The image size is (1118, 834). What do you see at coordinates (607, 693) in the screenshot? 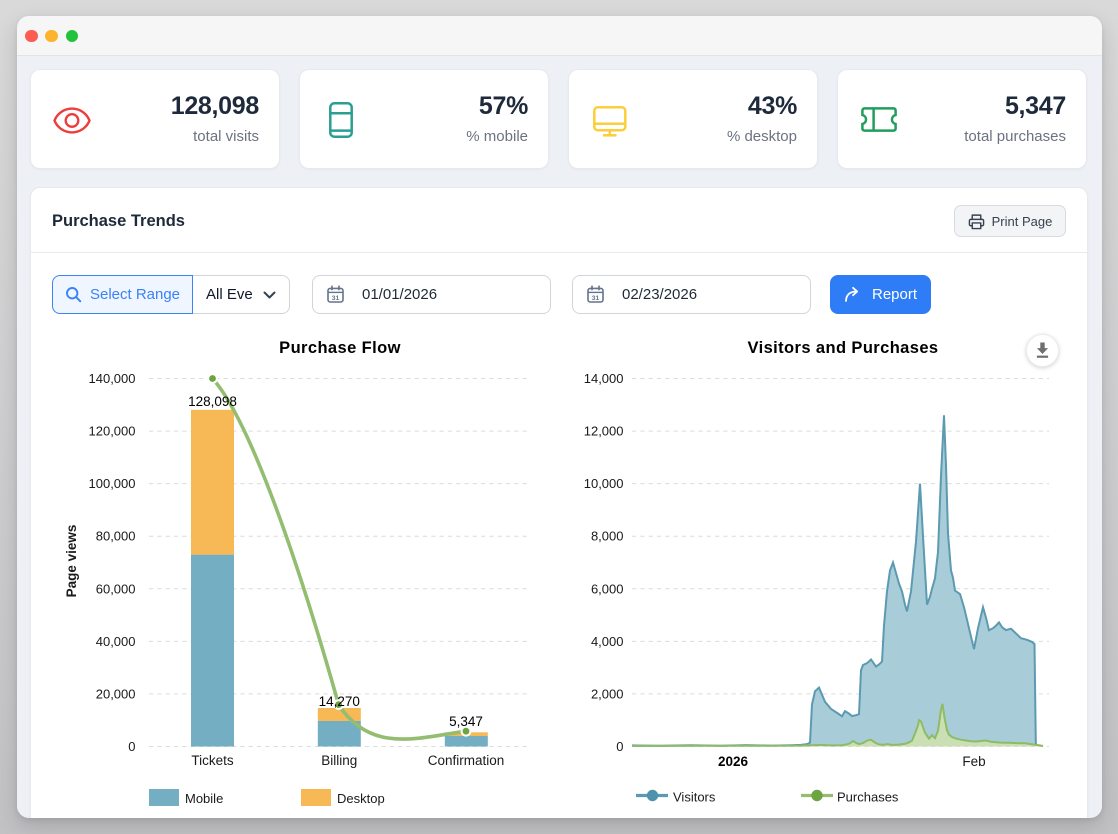
I see `svg-text: 2,000` at bounding box center [607, 693].